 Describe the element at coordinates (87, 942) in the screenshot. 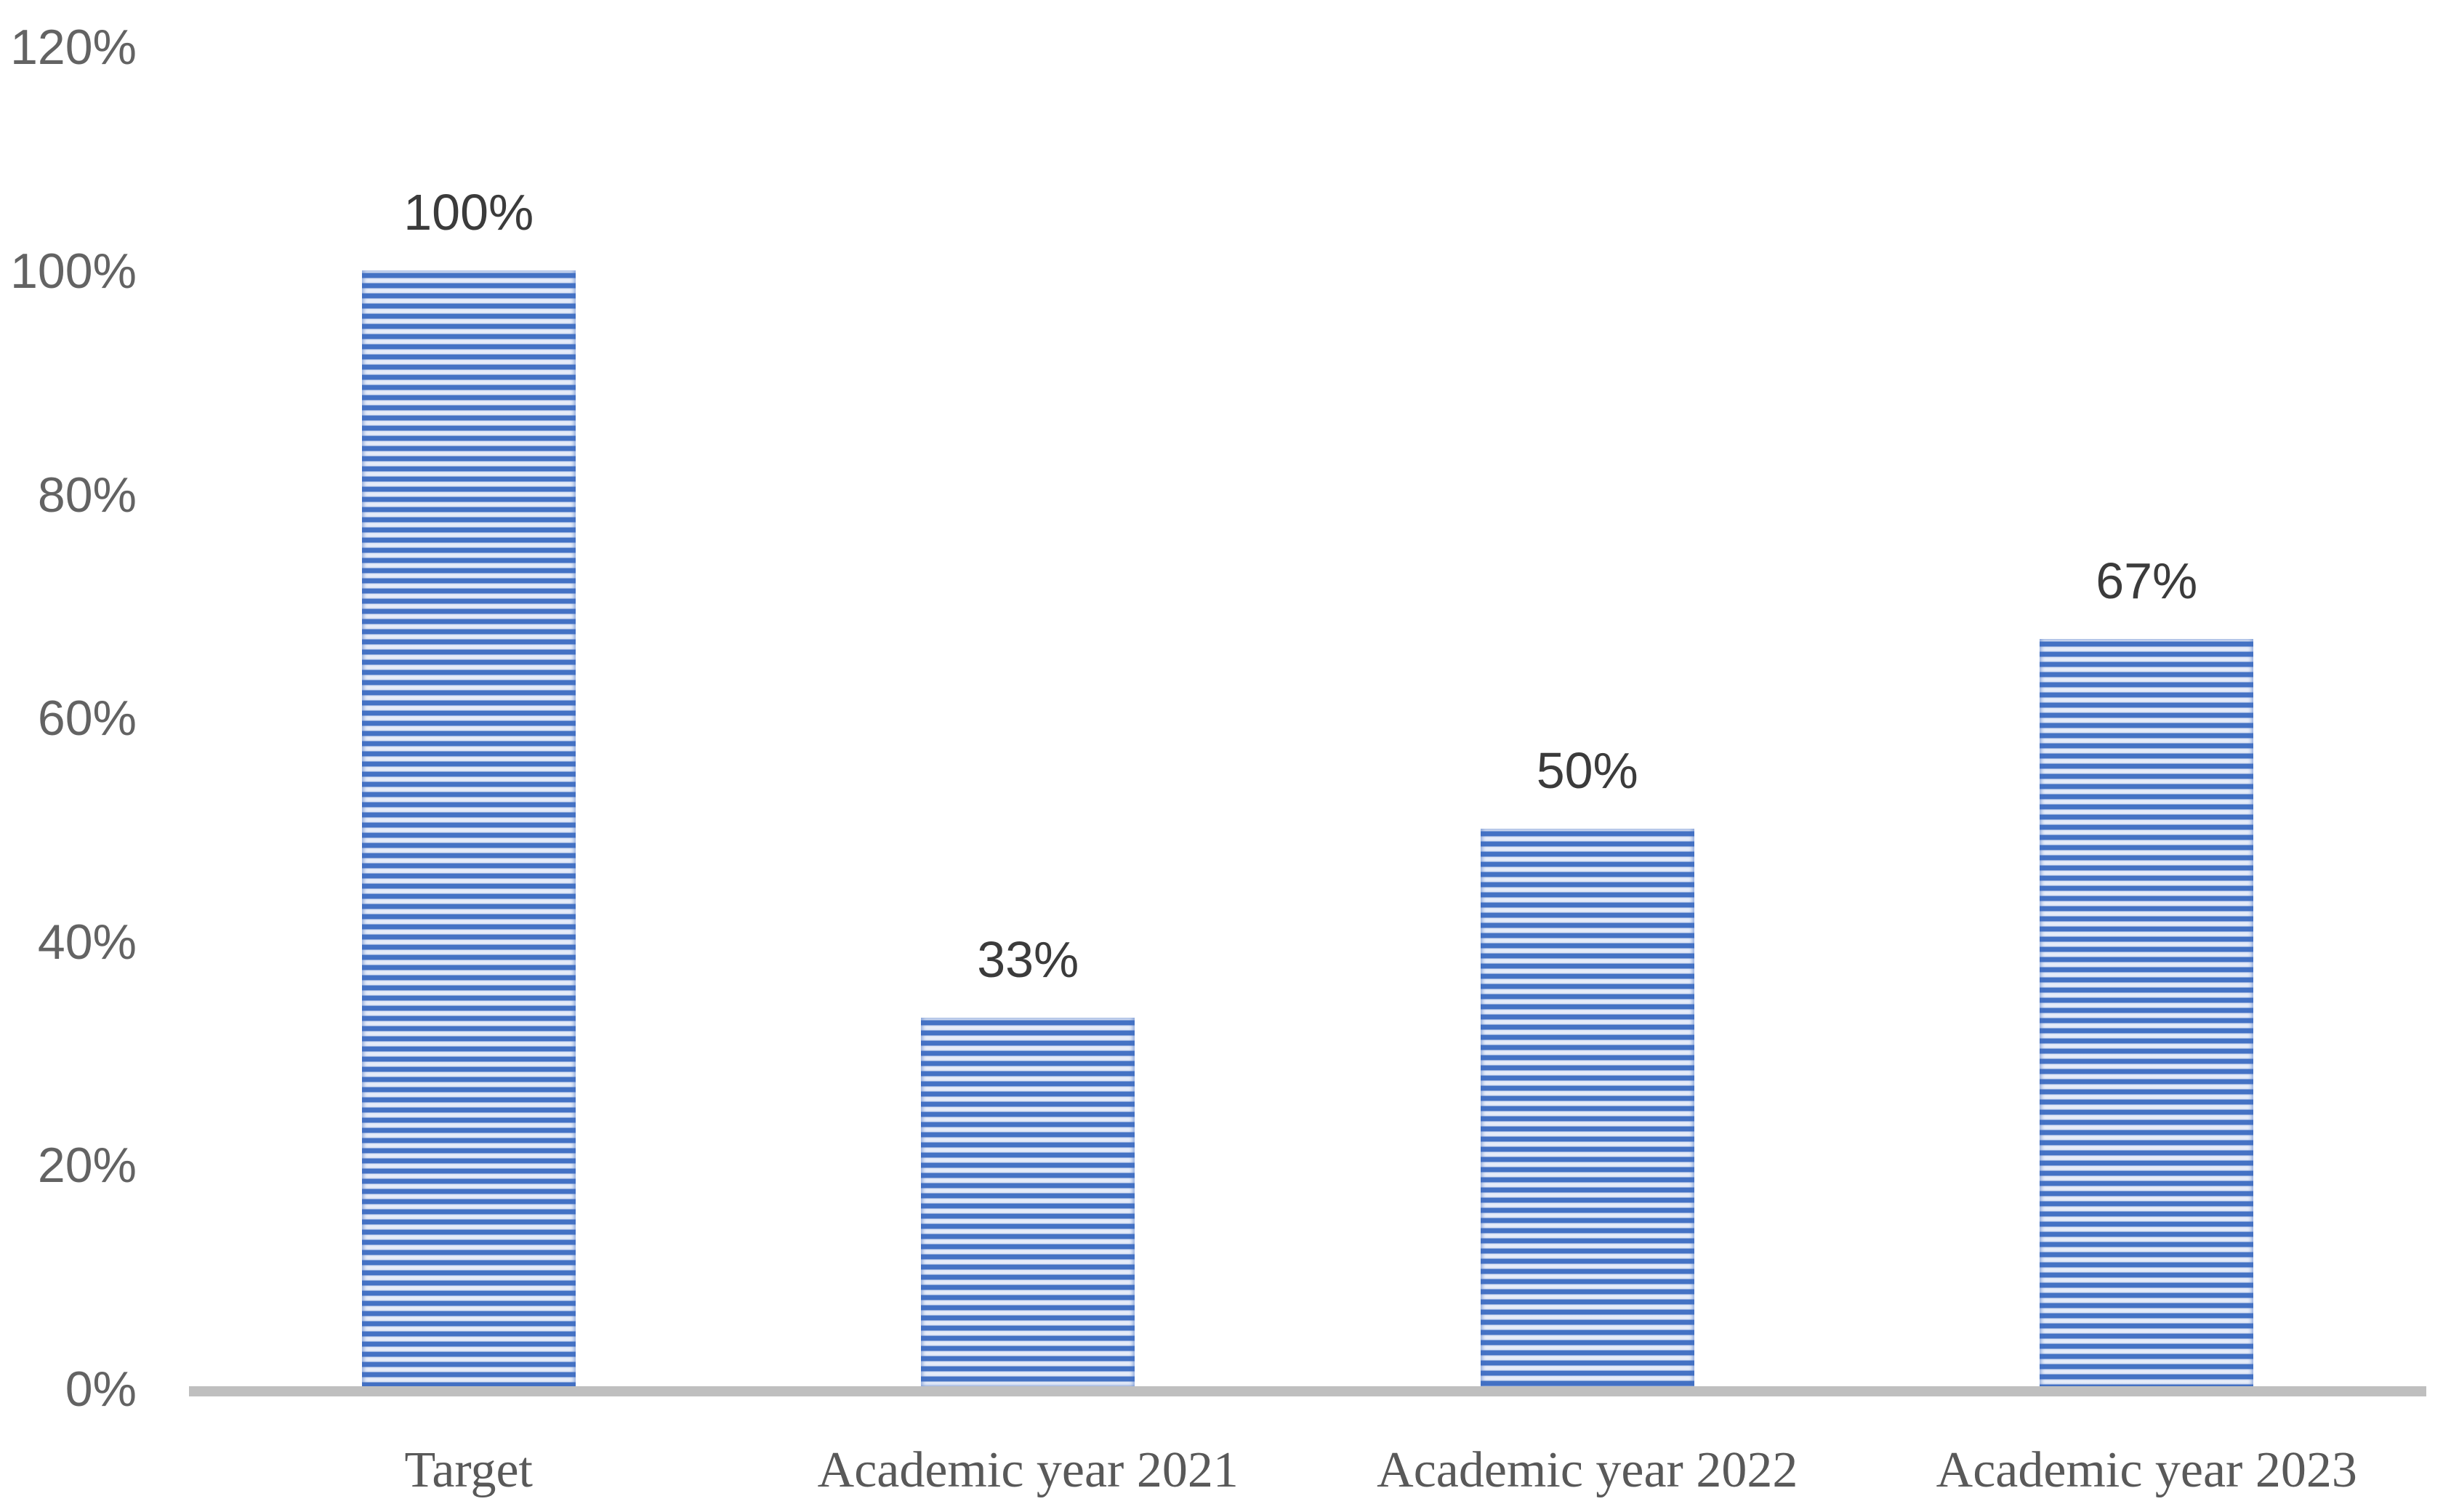

I see `y-tick-label: 40%` at that location.